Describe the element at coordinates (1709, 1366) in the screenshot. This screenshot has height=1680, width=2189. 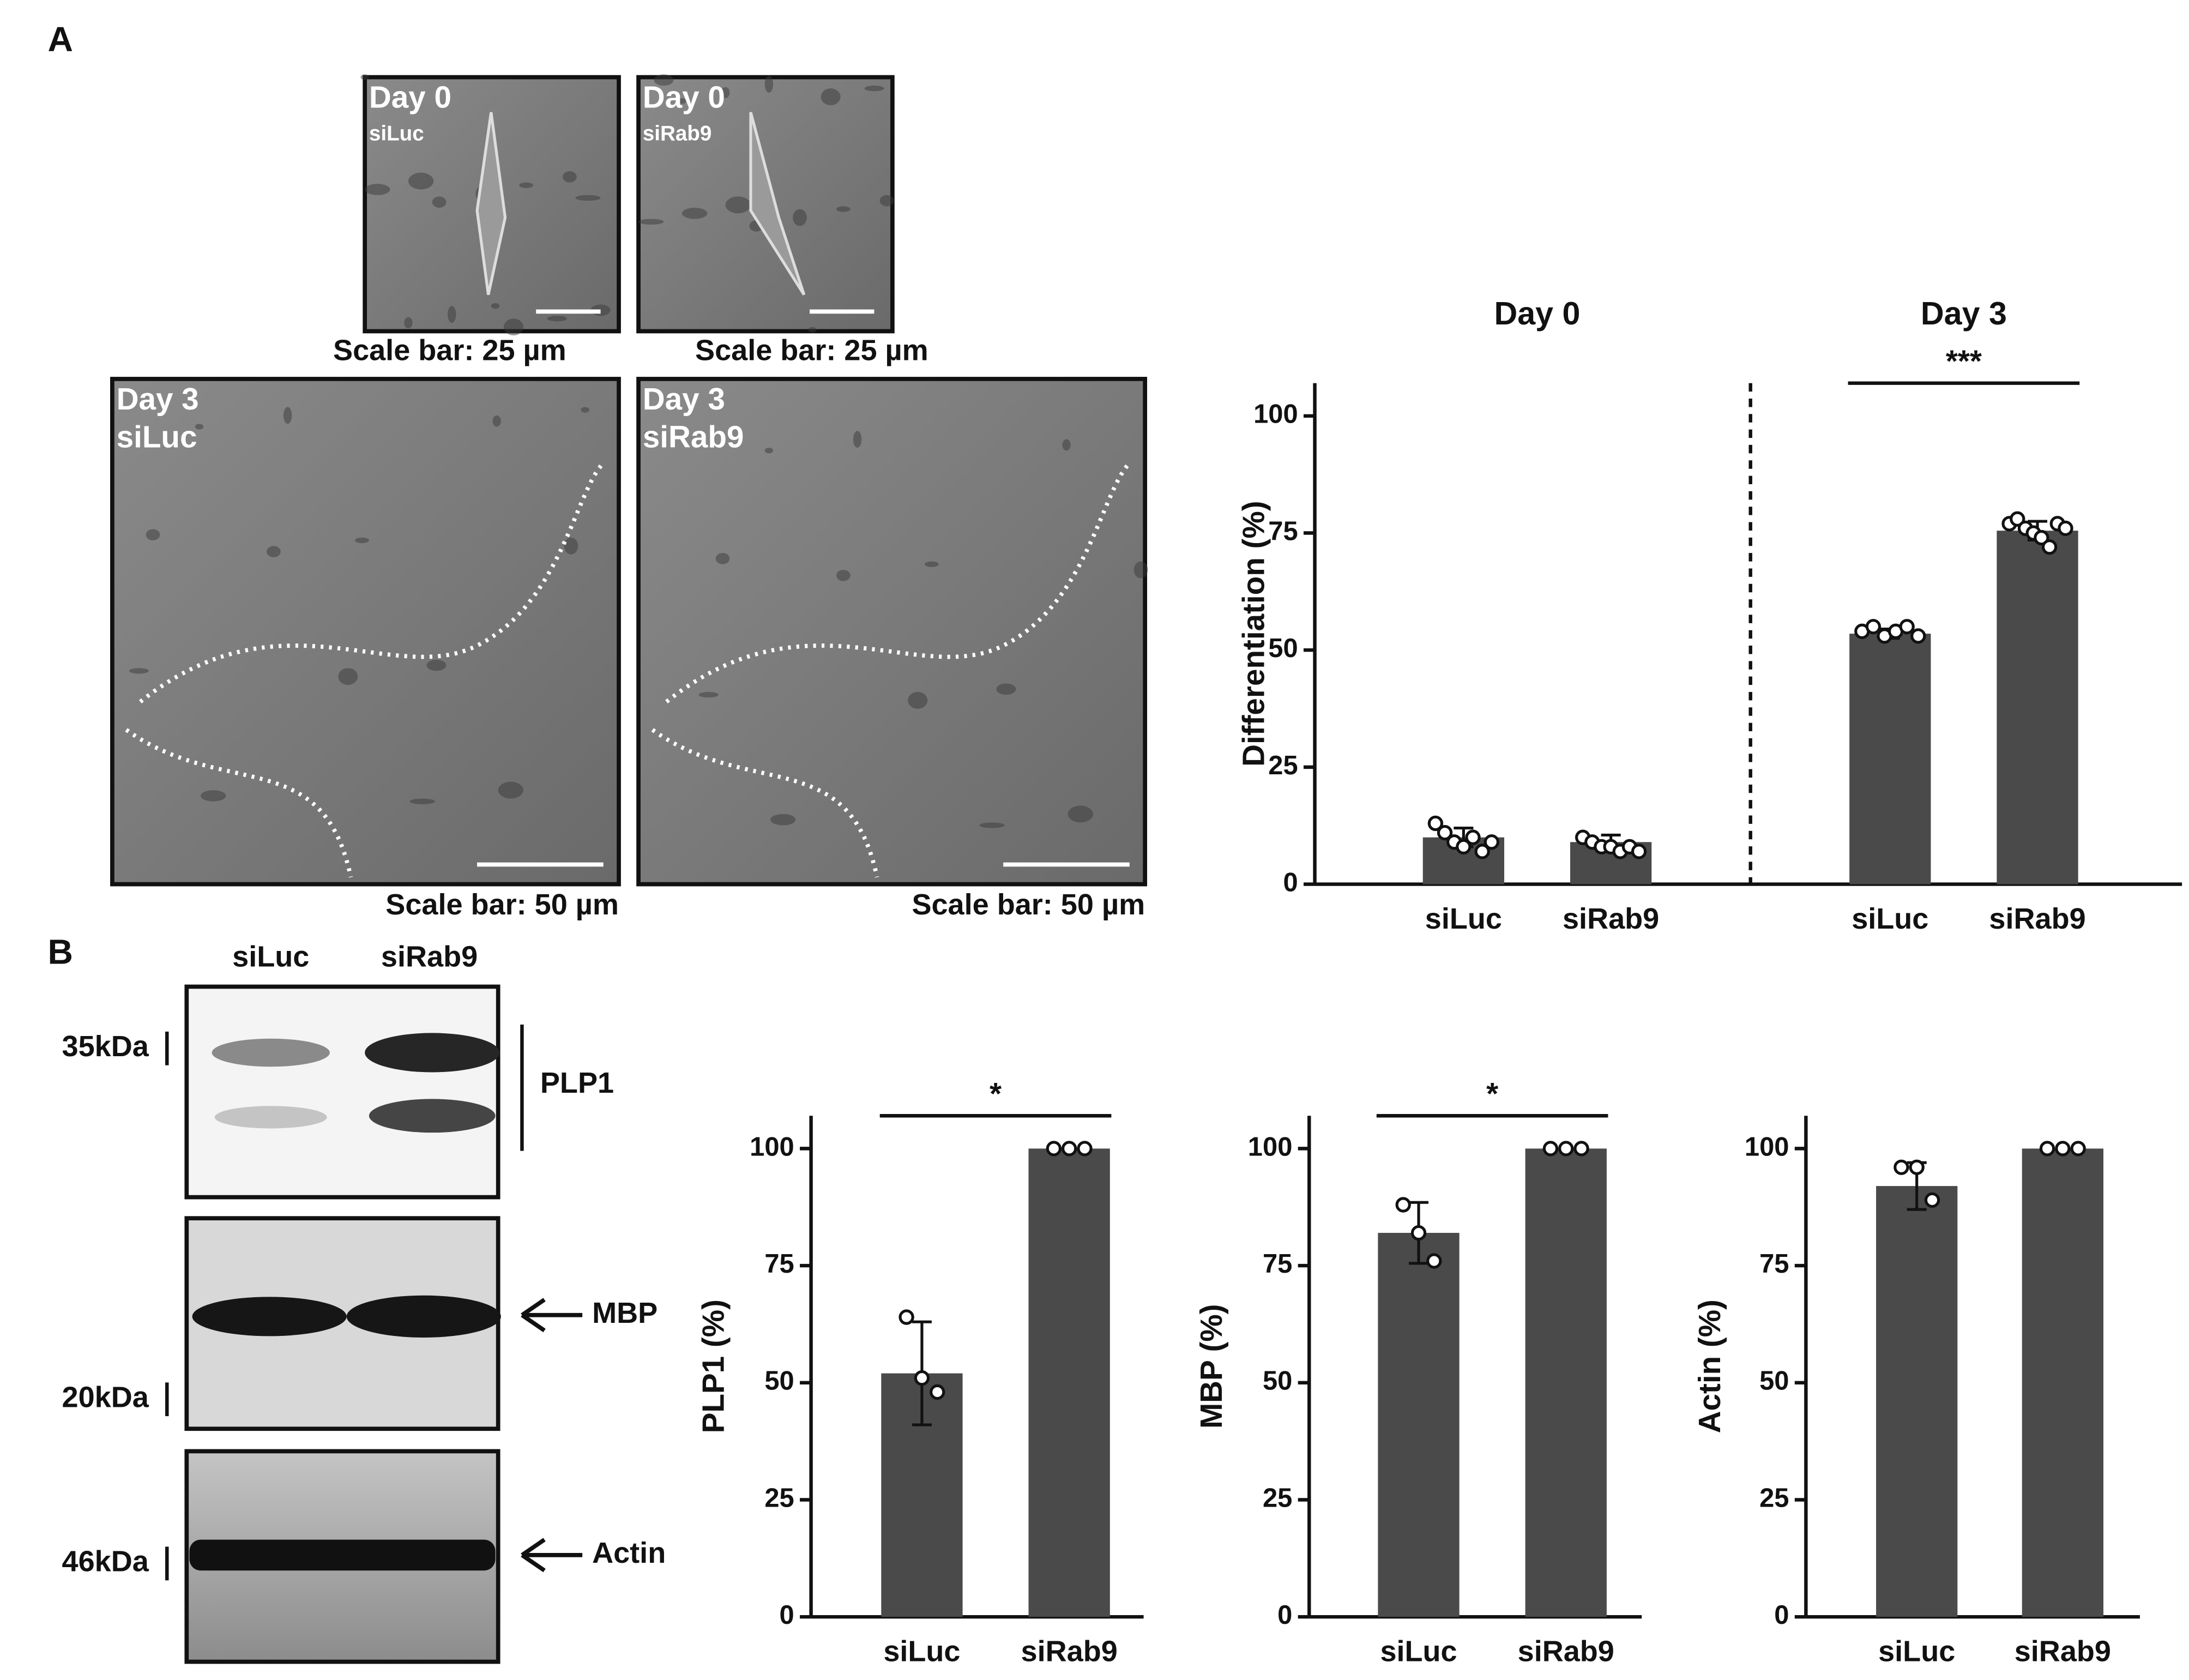
I see `y-axis-label: Actin (%)` at that location.